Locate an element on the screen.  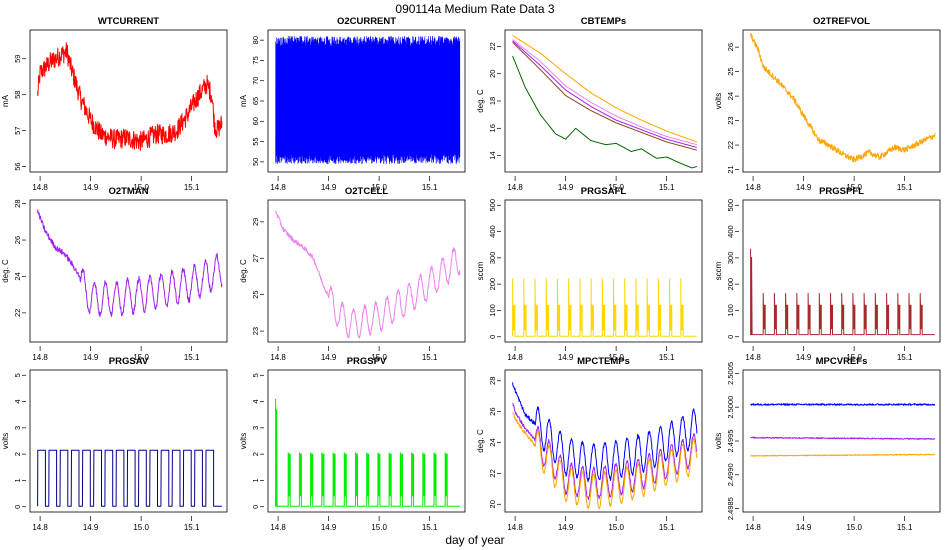
y-tick-label: 2.5005 is located at coordinates (730, 373).